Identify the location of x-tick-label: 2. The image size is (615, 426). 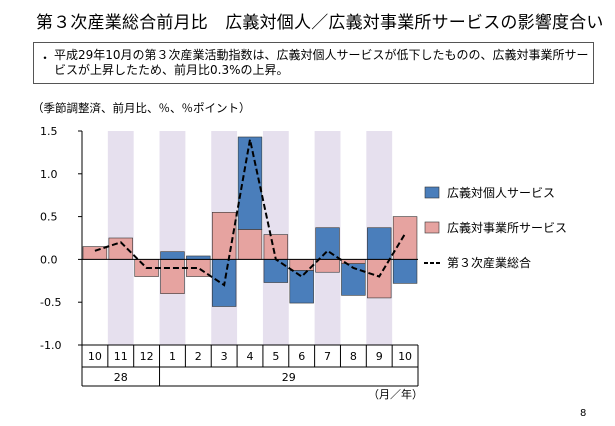
(198, 356).